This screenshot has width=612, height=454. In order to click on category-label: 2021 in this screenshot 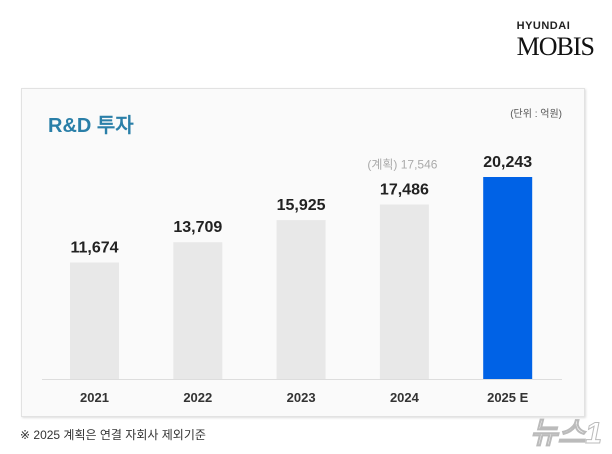, I will do `click(94, 397)`.